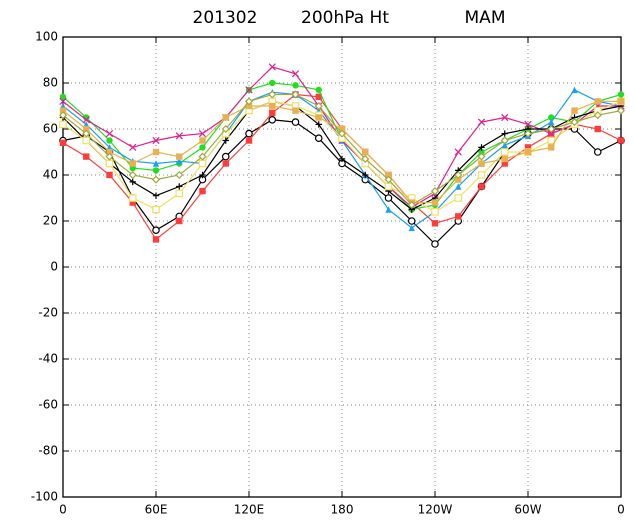 The width and height of the screenshot is (634, 526). What do you see at coordinates (225, 18) in the screenshot?
I see `title-date: 201302` at bounding box center [225, 18].